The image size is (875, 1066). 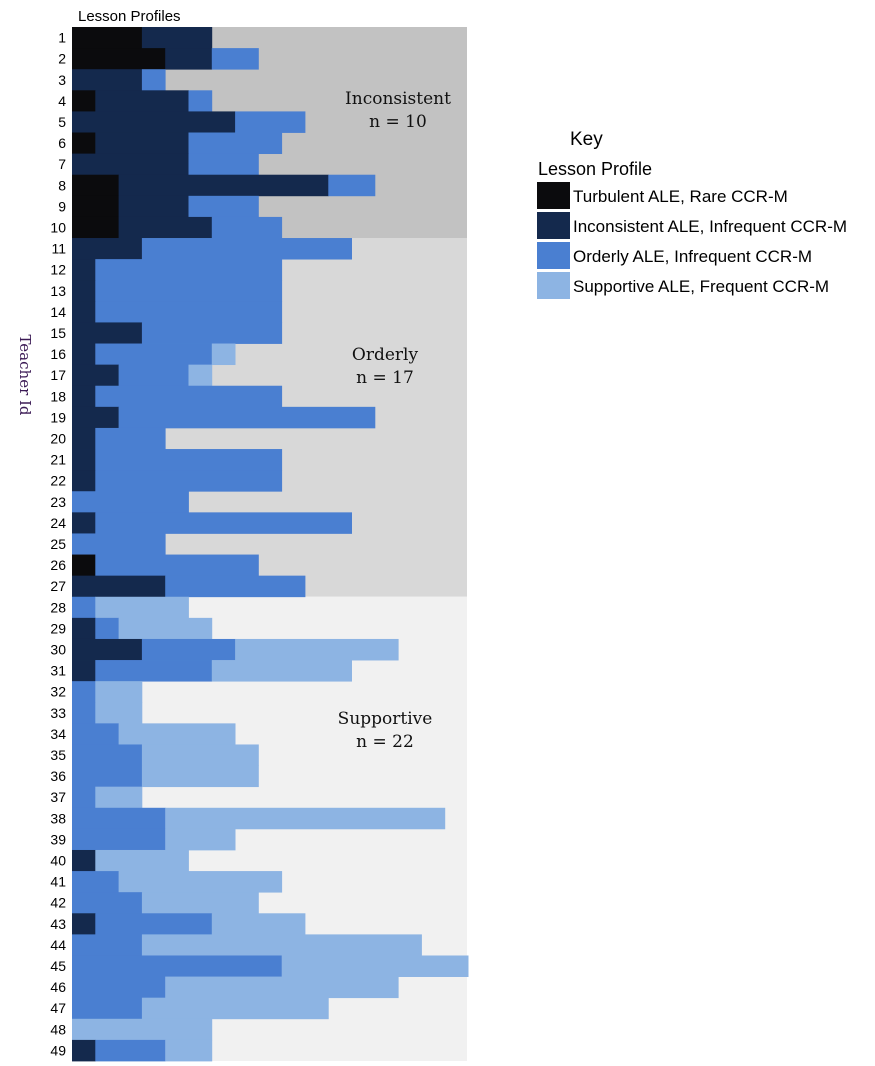 What do you see at coordinates (235, 586) in the screenshot?
I see `cell-t27-orderly` at bounding box center [235, 586].